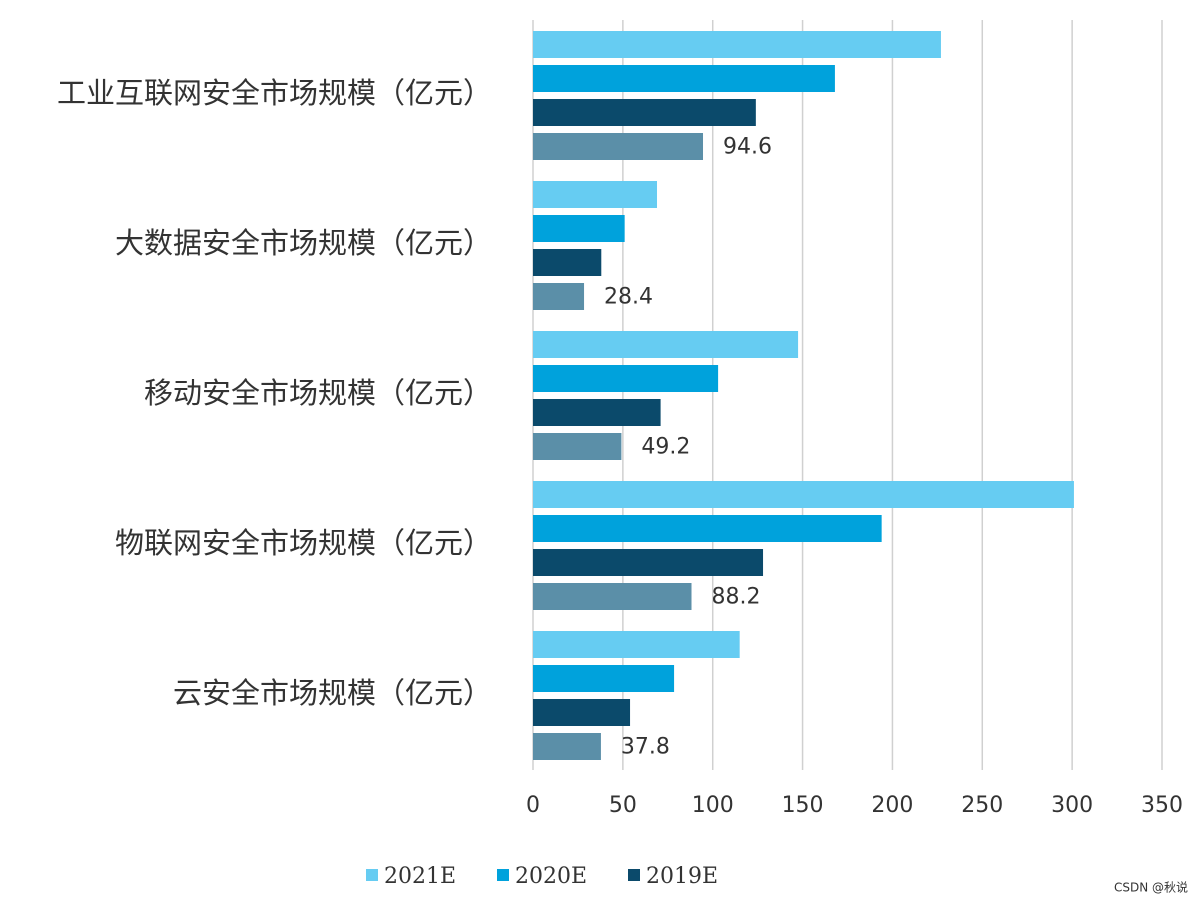 This screenshot has width=1202, height=904. Describe the element at coordinates (628, 297) in the screenshot. I see `value-label: 28.4` at that location.